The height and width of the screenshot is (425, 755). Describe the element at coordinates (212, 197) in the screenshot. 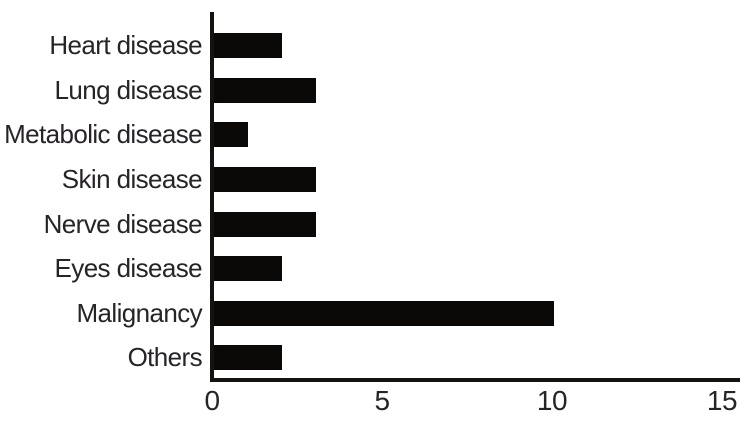

I see `y-axis-line` at that location.